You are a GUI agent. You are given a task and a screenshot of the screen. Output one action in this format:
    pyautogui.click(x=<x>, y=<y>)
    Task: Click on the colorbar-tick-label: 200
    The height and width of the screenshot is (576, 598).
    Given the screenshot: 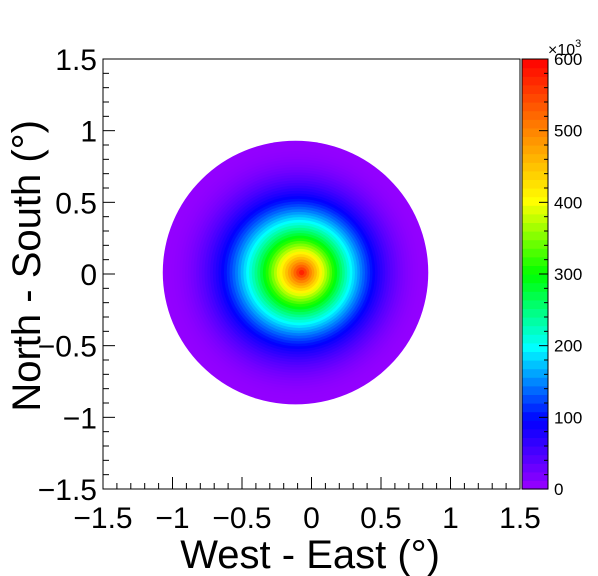 What is the action you would take?
    pyautogui.click(x=568, y=346)
    